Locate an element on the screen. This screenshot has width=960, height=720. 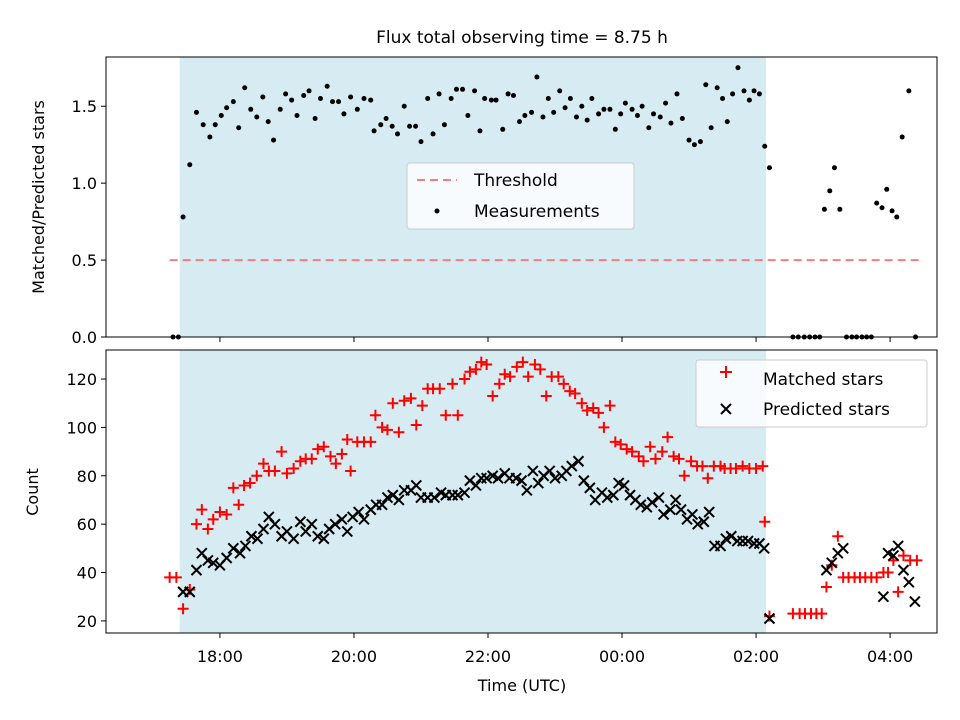
legend-threshold-label: Threshold is located at coordinates (515, 181).